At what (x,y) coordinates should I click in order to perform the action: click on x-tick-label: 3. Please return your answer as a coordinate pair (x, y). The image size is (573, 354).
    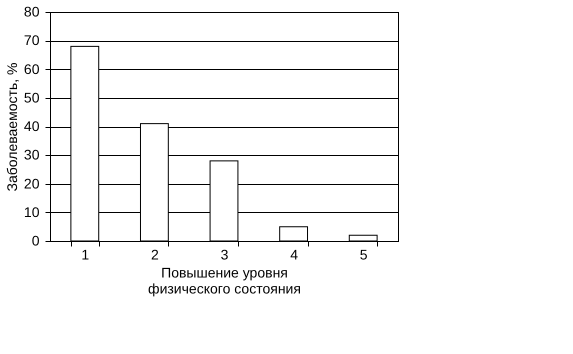
    Looking at the image, I should click on (224, 254).